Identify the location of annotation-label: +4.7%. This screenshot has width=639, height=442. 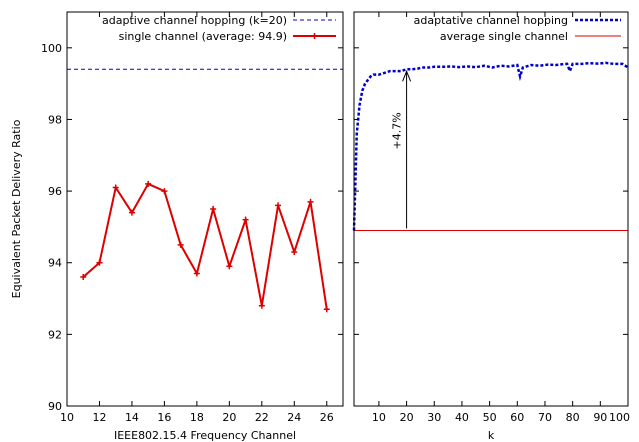
(397, 130).